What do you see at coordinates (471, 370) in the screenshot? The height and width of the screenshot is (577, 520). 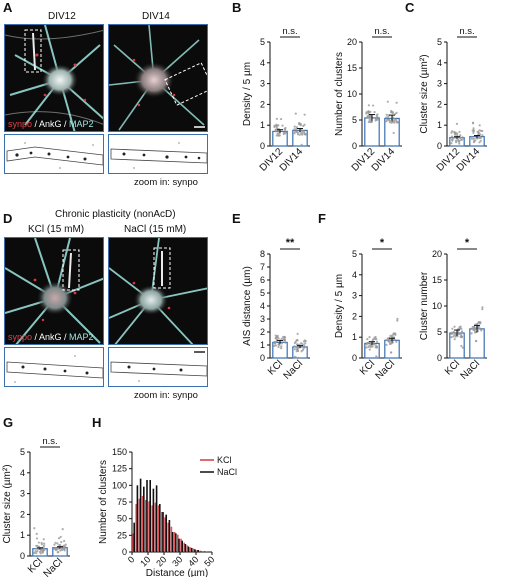 I see `chart-f2-xtick-label: NaCl` at bounding box center [471, 370].